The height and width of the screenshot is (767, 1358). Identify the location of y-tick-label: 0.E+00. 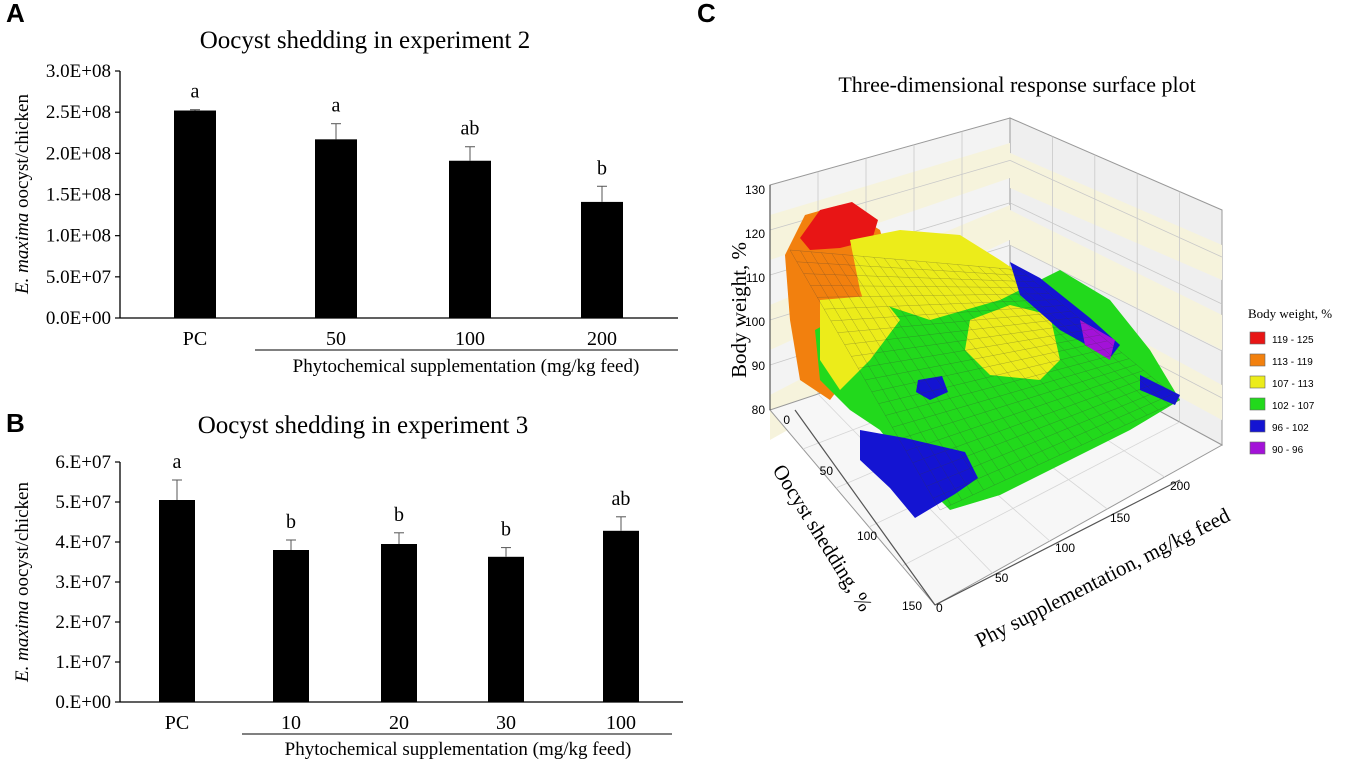
(83, 702).